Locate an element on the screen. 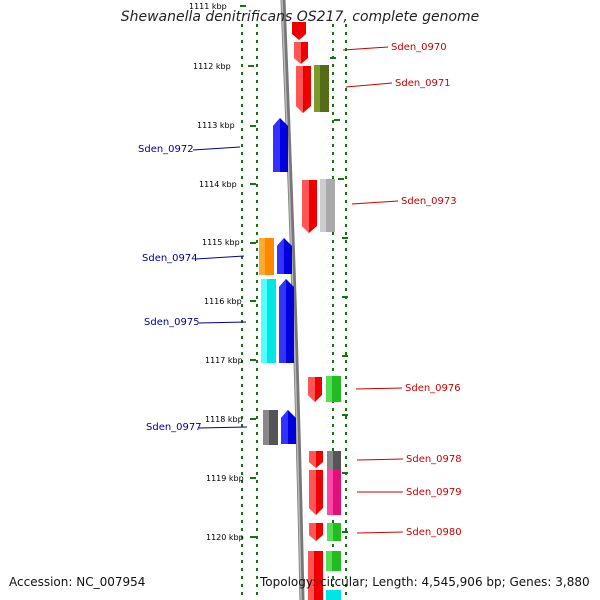  accession-text: Accession: NC_007954 is located at coordinates (77, 582).